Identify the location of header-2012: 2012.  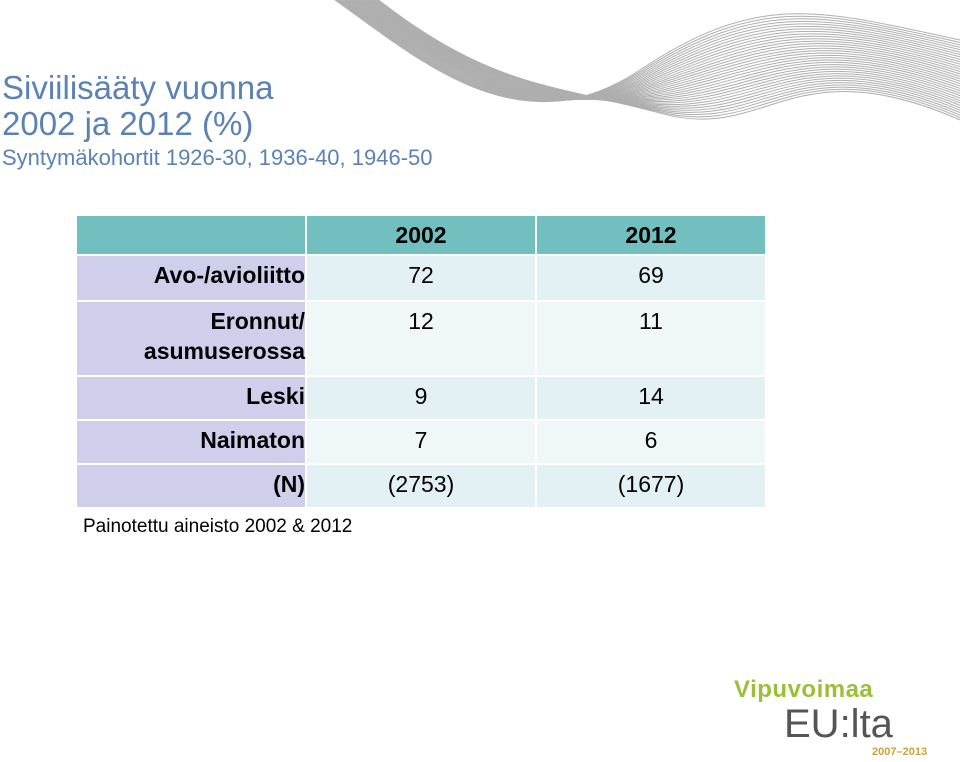
(651, 235).